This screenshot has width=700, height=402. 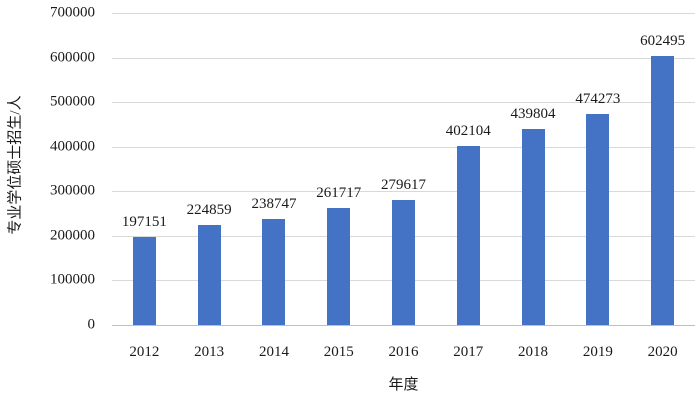 I want to click on bar-value-label: 197151, so click(x=144, y=222).